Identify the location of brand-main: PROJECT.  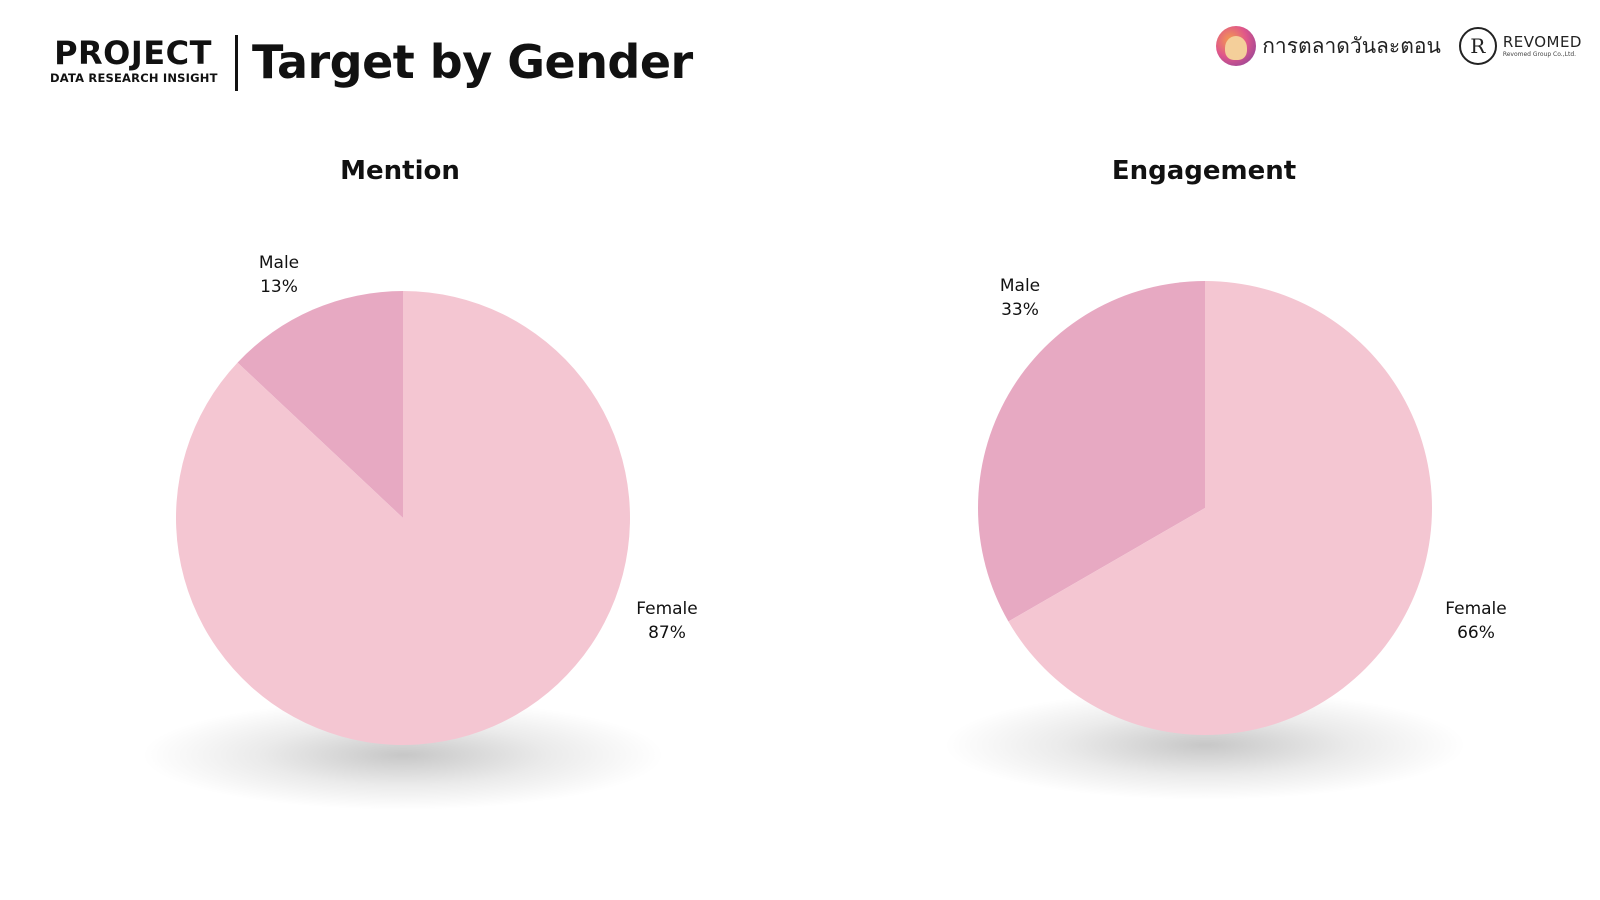
(133, 53).